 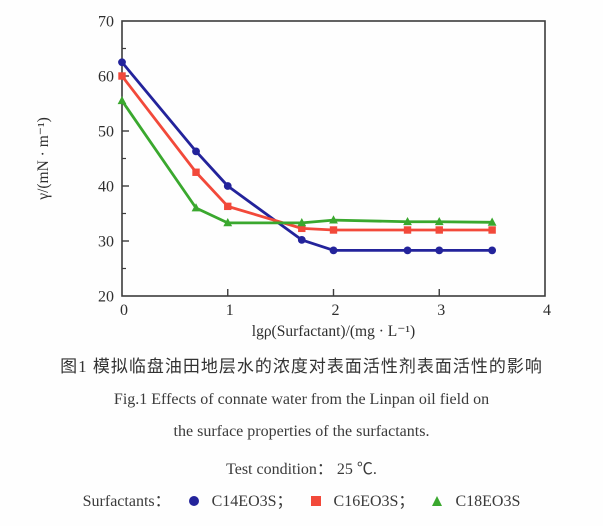 I want to click on legend-label-c16eo3s: C16EO3S；, so click(x=374, y=501).